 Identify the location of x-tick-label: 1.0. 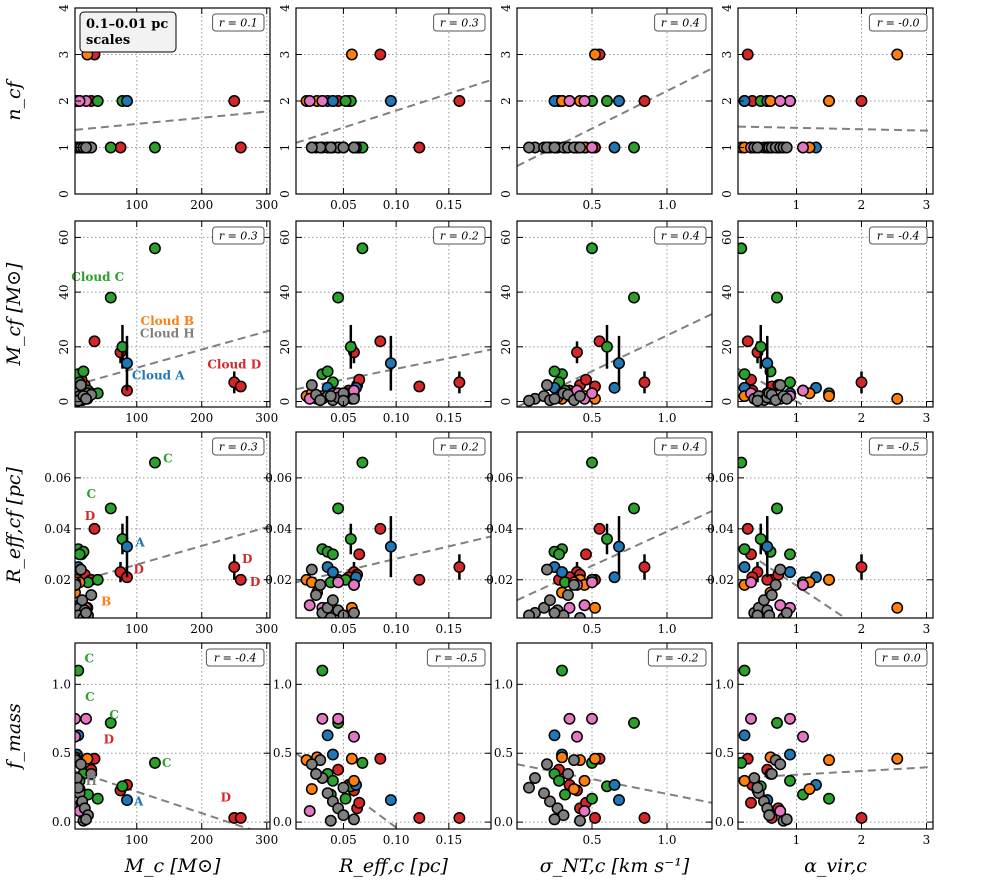
(666, 205).